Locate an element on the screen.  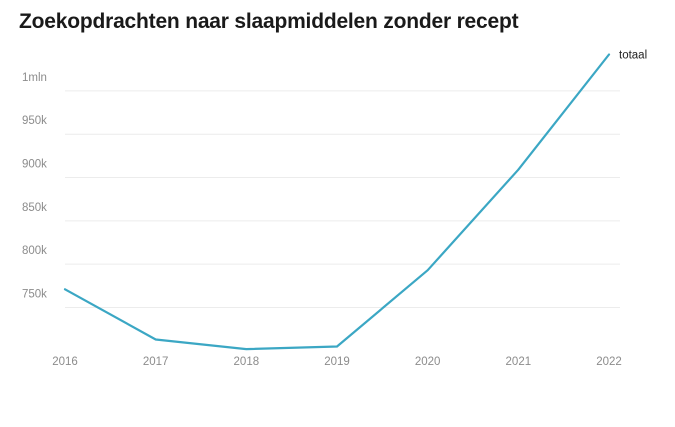
x-tick-label: 2022 is located at coordinates (609, 362).